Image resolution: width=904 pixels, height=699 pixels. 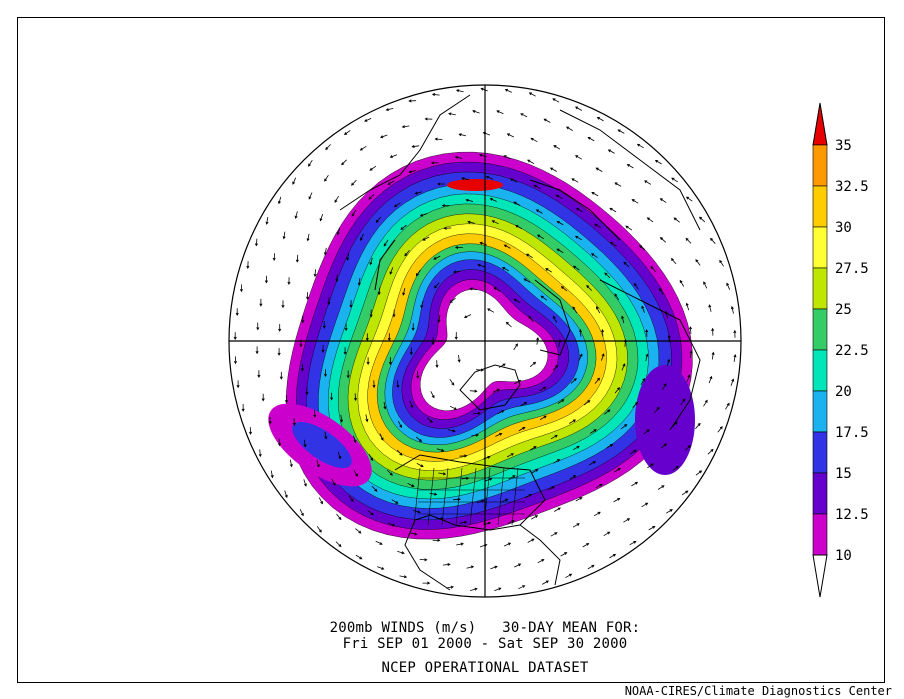 I want to click on colorbar-label: 20, so click(x=843, y=392).